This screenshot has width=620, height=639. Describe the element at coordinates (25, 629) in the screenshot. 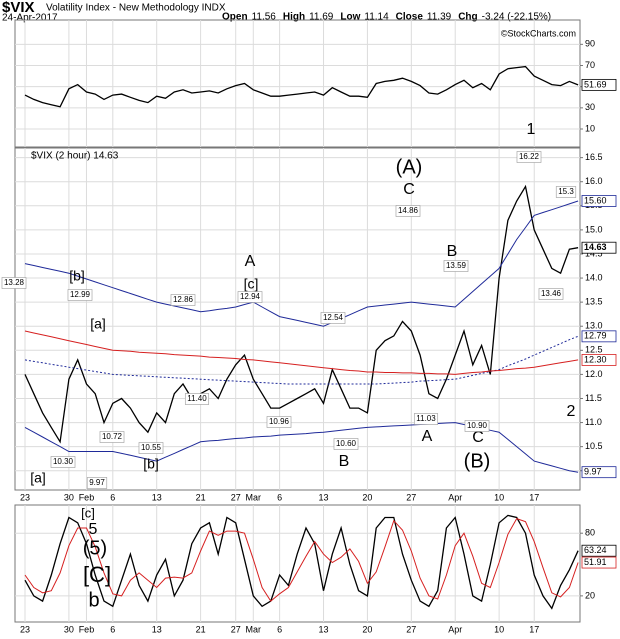

I see `x-tick-label: 23` at that location.